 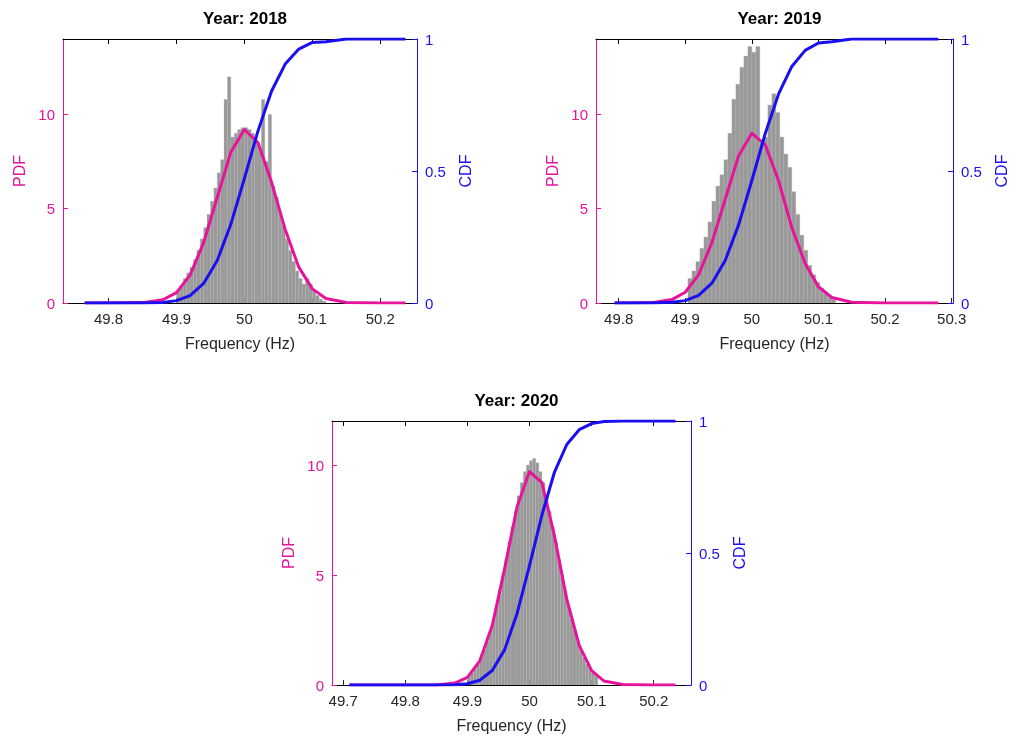 I want to click on chart-title: Year: 2018, so click(x=245, y=18).